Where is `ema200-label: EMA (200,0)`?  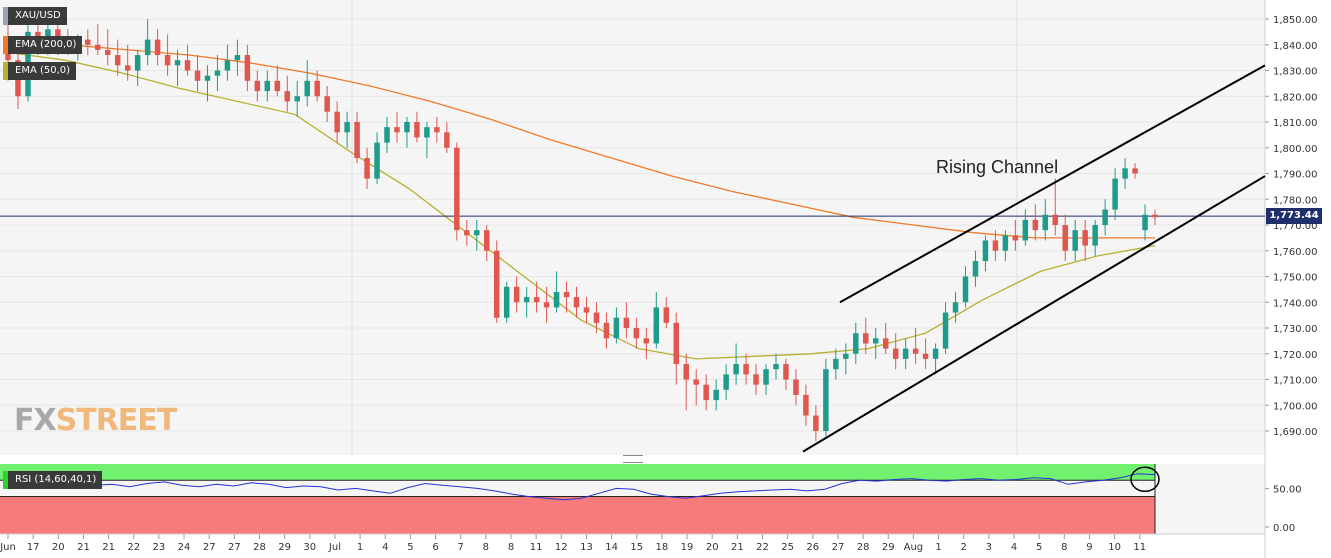 ema200-label: EMA (200,0) is located at coordinates (43, 45).